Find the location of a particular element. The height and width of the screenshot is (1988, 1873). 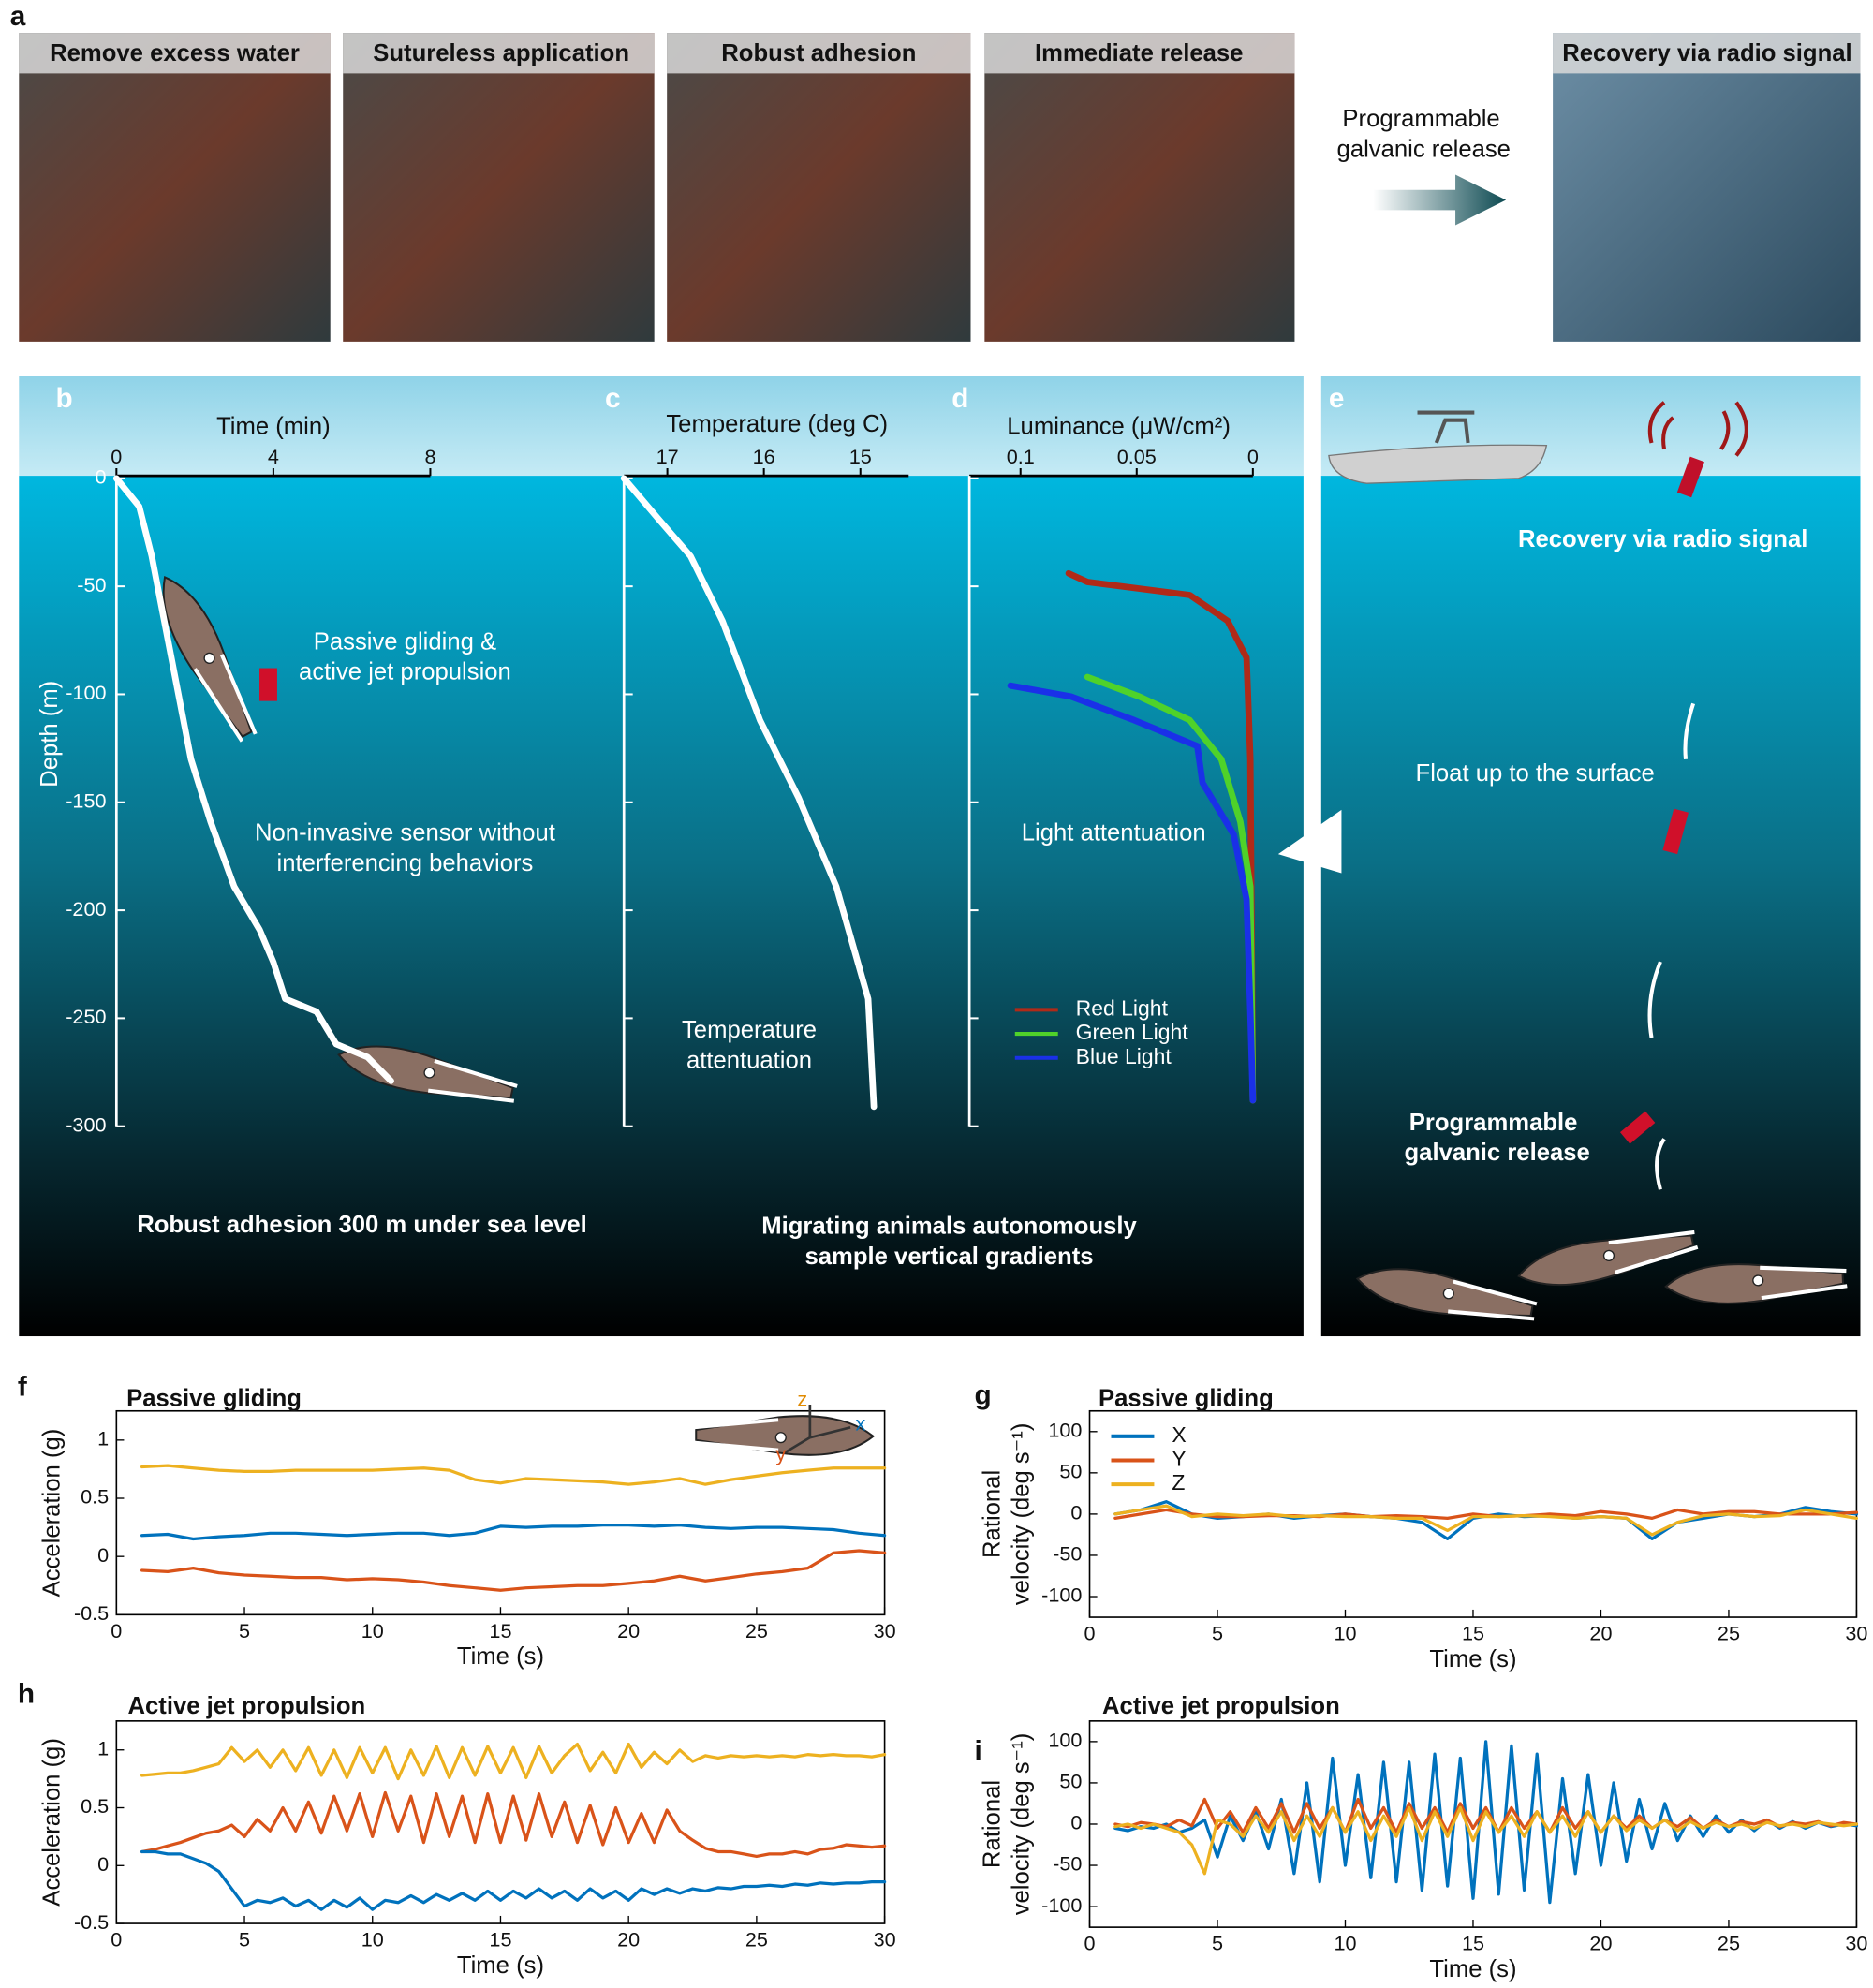

photo-caption: Sutureless application is located at coordinates (501, 53).